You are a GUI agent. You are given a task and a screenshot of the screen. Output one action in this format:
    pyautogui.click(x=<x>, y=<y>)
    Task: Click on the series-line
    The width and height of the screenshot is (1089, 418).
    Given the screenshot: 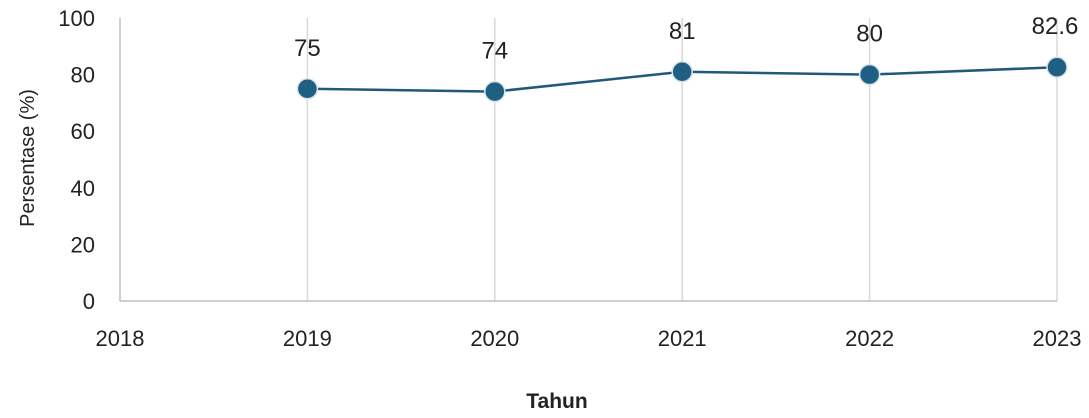 What is the action you would take?
    pyautogui.click(x=682, y=79)
    